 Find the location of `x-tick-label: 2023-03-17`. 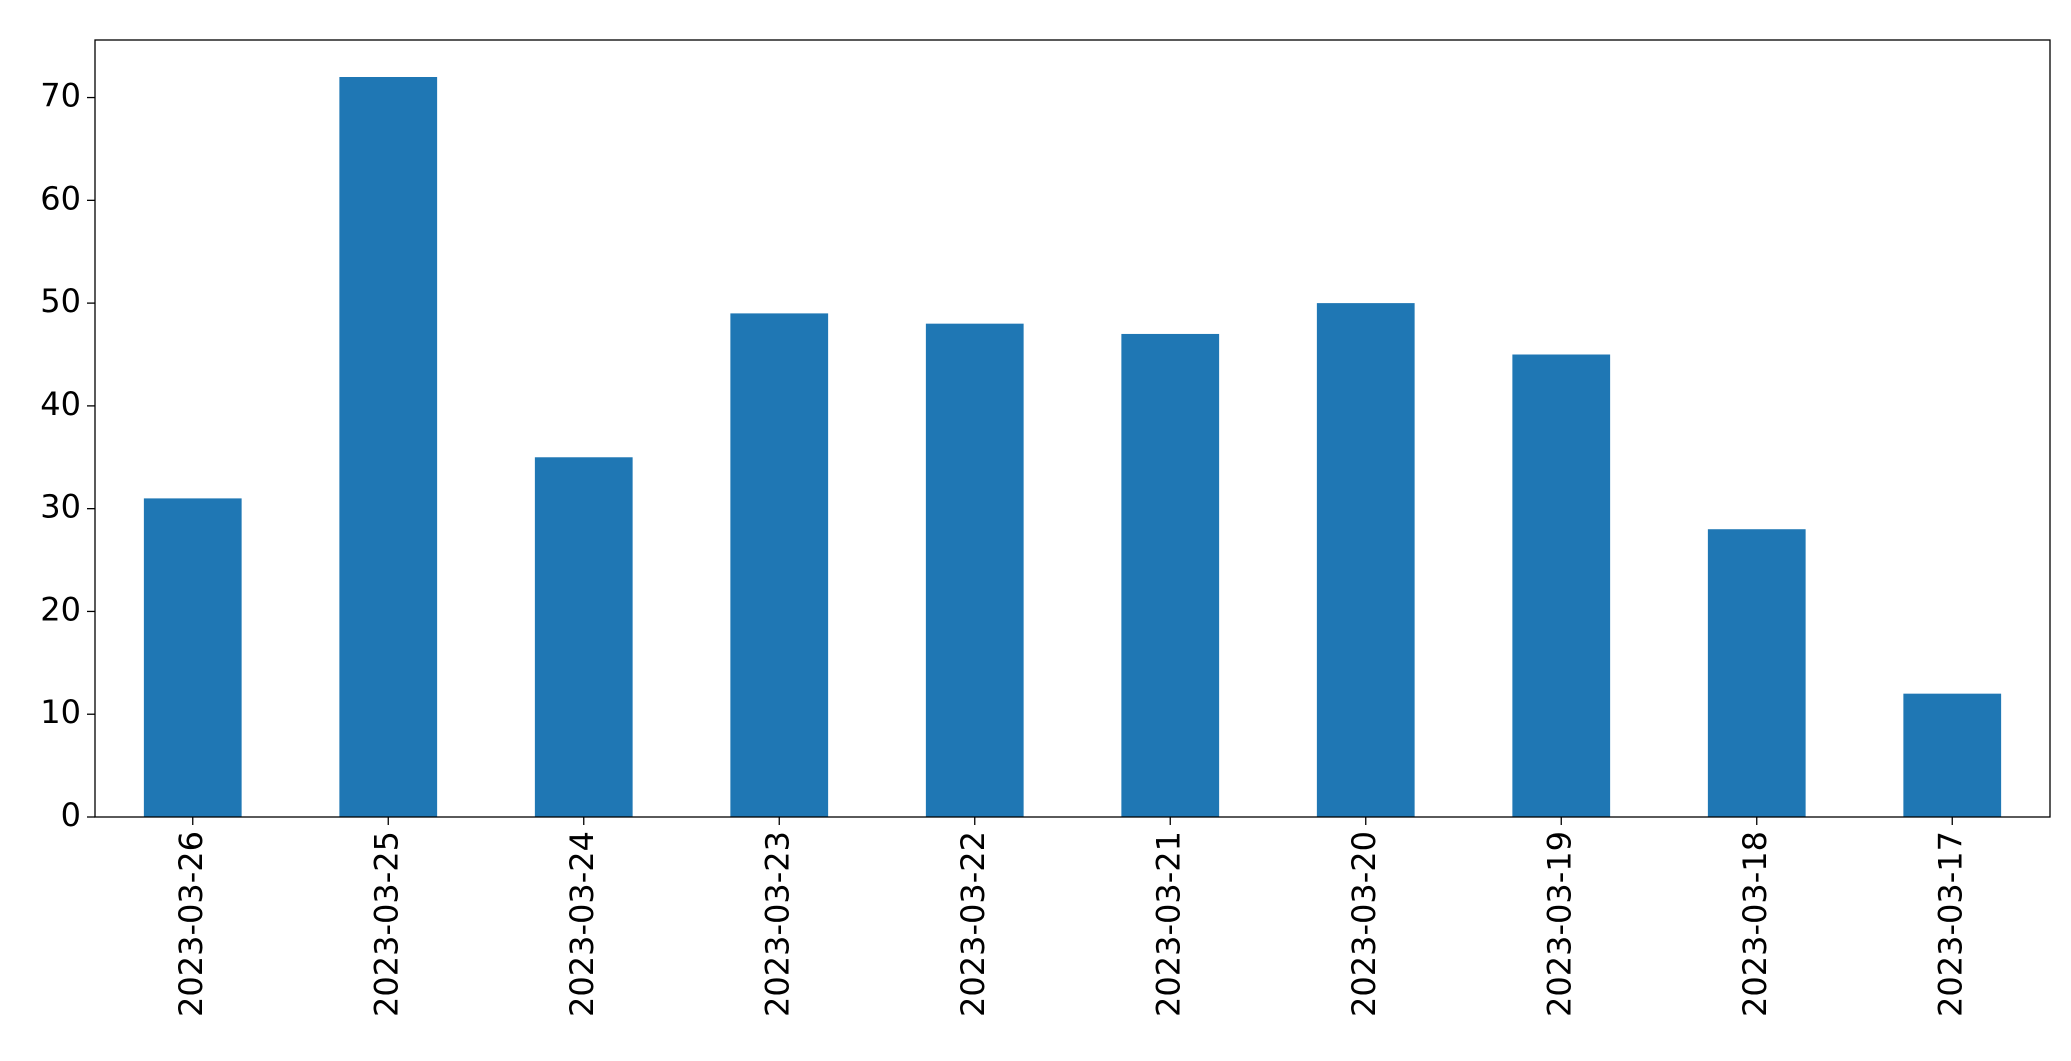

x-tick-label: 2023-03-17 is located at coordinates (1950, 924).